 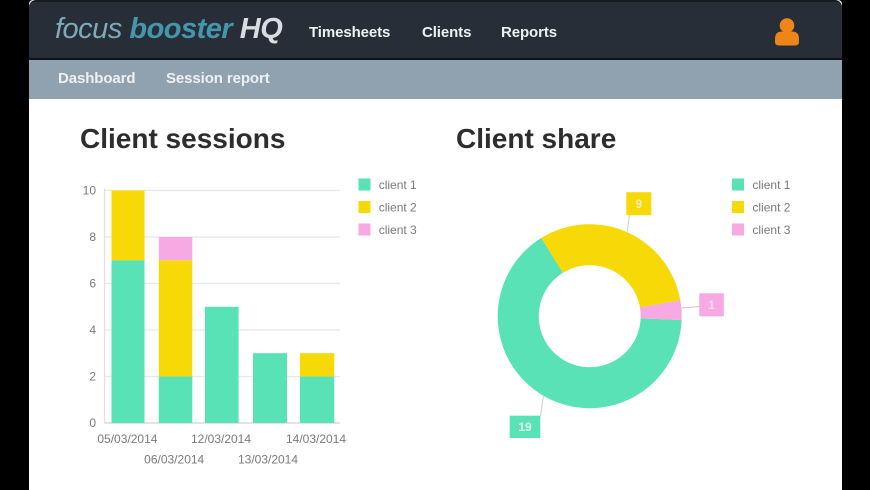 I want to click on svg-text: 0, so click(x=92, y=423).